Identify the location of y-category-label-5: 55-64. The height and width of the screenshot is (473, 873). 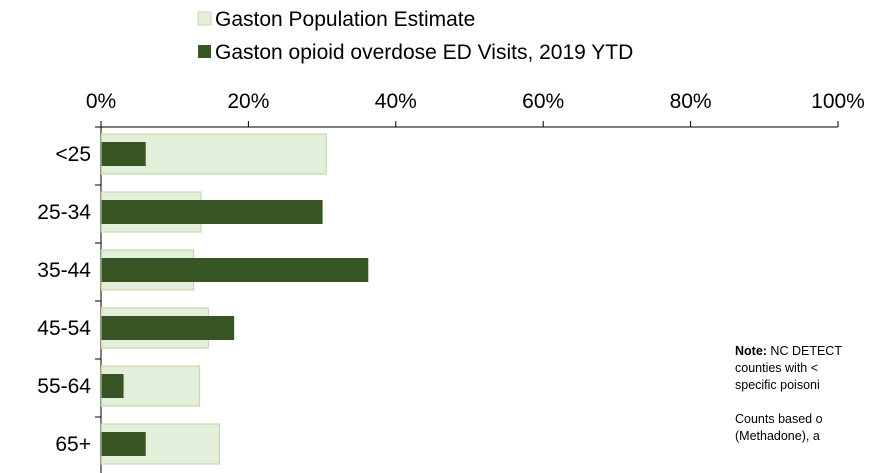
(64, 386).